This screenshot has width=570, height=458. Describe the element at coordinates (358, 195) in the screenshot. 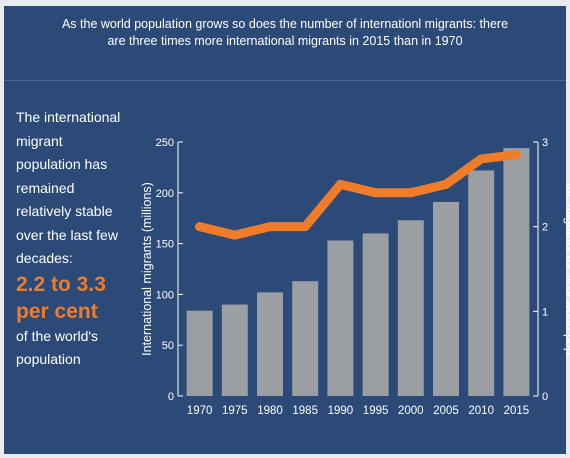

I see `percent-line` at that location.